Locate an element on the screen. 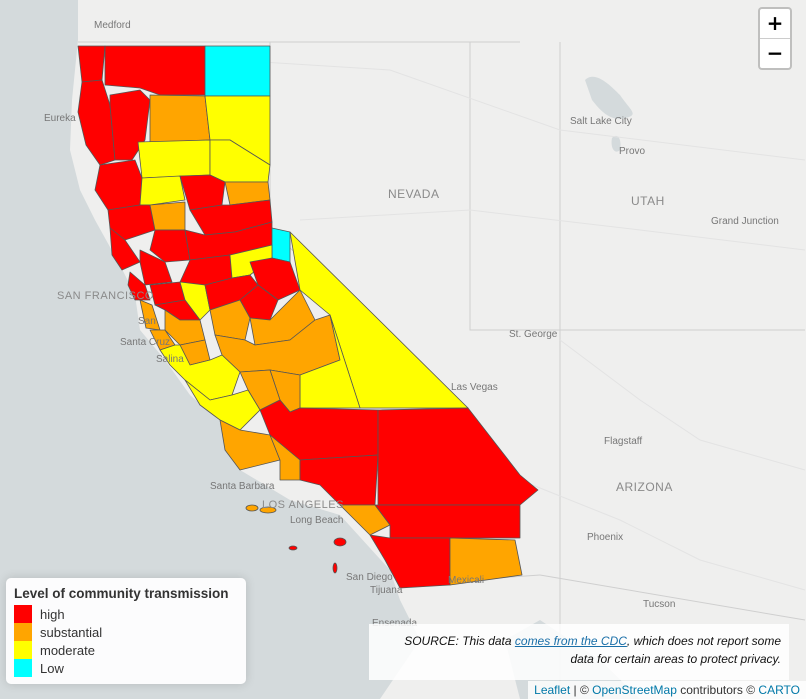  source-suffix: , which does not report some is located at coordinates (703, 641).